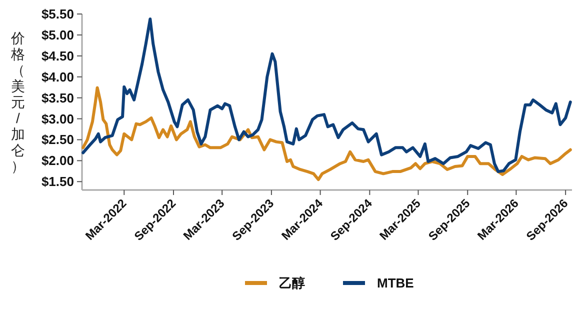 This screenshot has height=331, width=578. What do you see at coordinates (18, 102) in the screenshot?
I see `y-axis-title: 价格（美元/加仑）` at bounding box center [18, 102].